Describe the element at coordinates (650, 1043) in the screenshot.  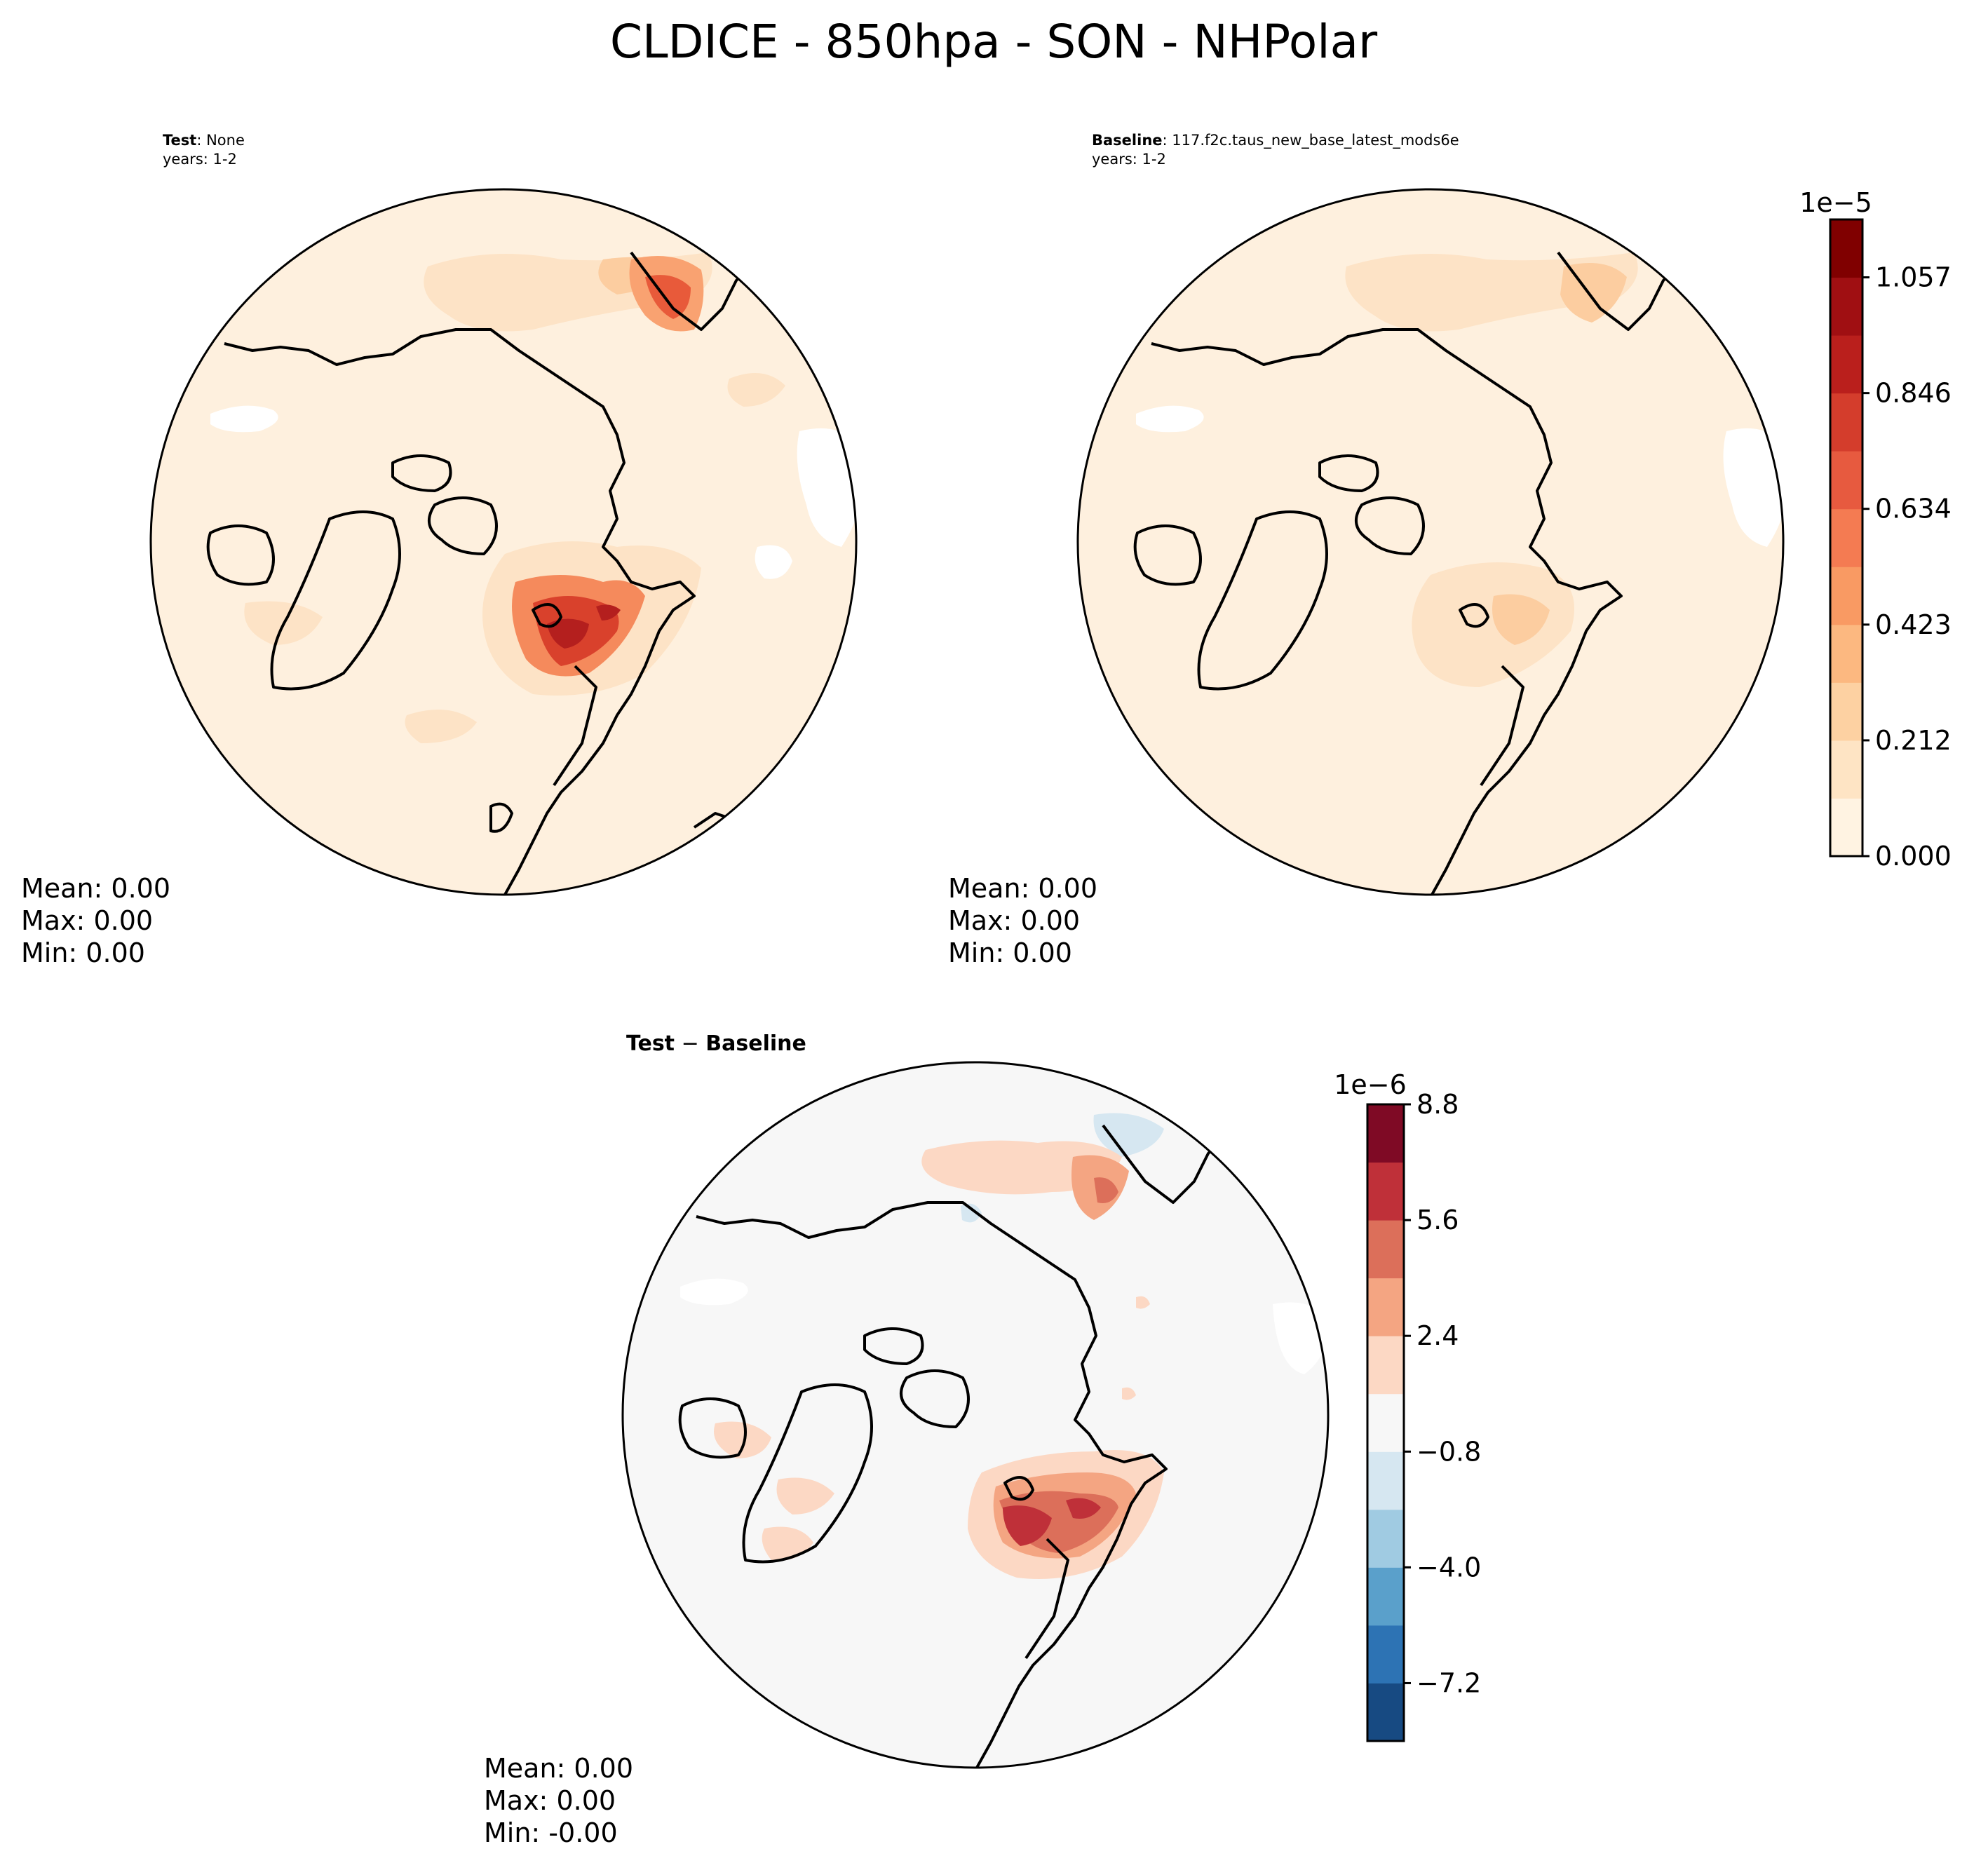
I see `diff-label-test: Test` at that location.